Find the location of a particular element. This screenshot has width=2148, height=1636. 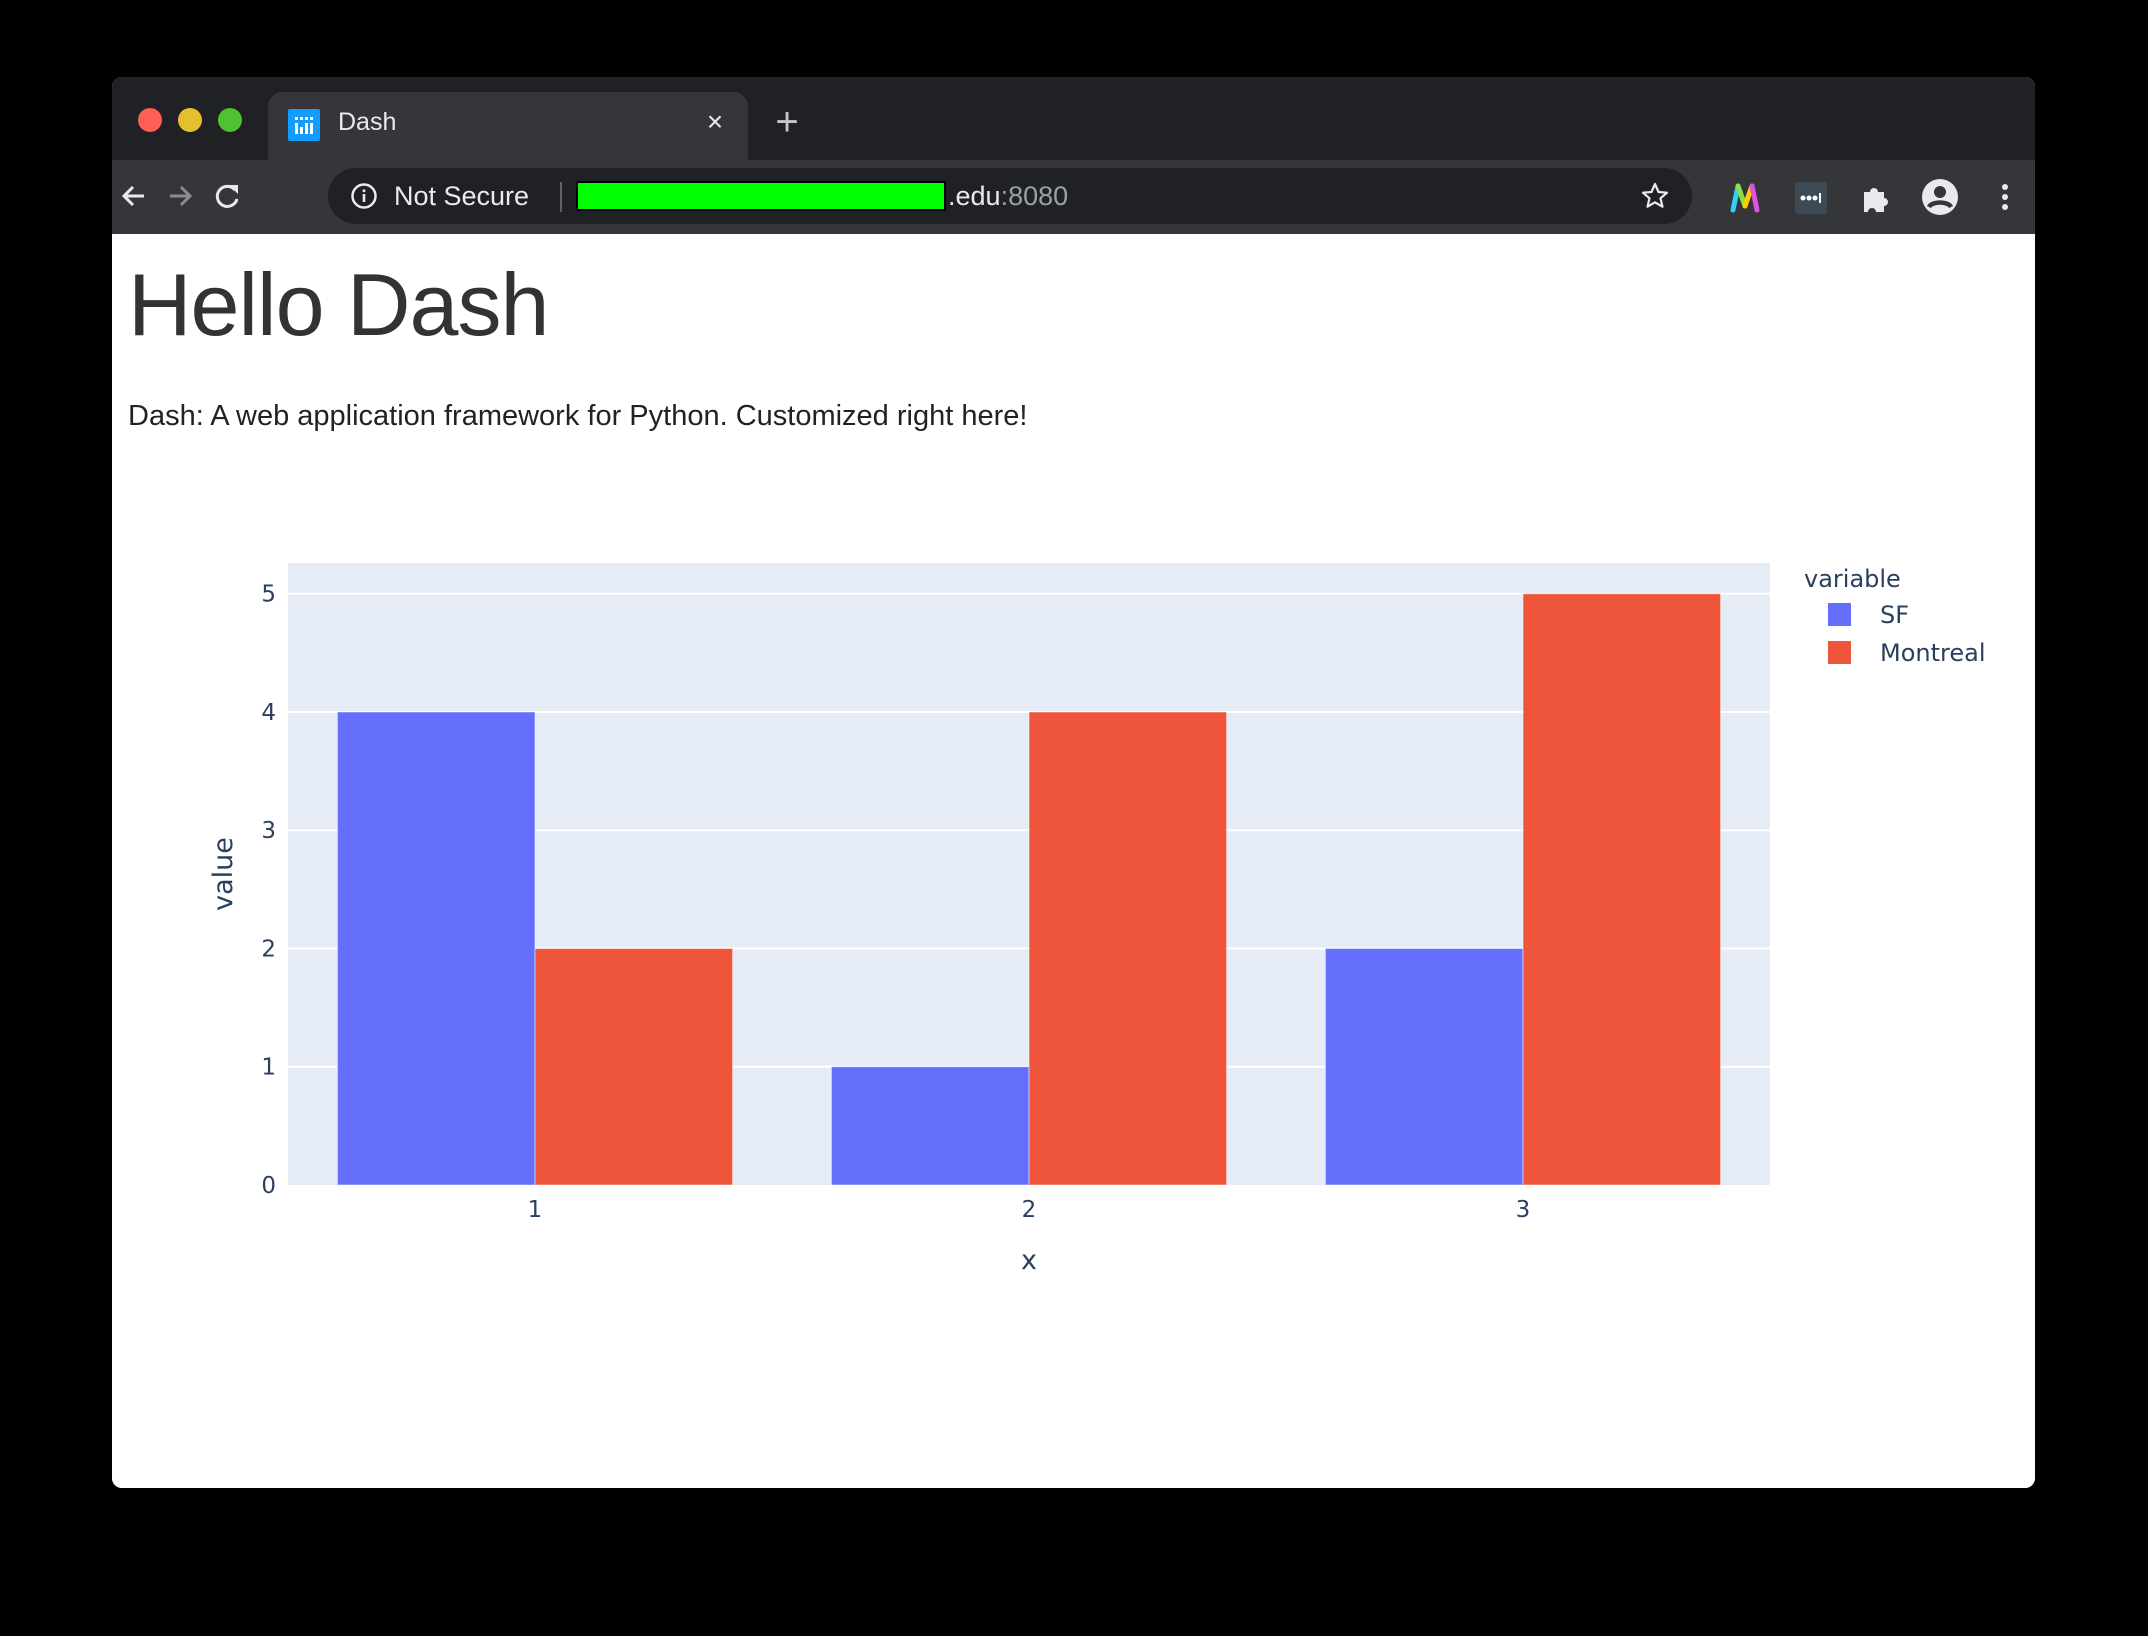

x-tick-label: 3 is located at coordinates (1523, 1210).